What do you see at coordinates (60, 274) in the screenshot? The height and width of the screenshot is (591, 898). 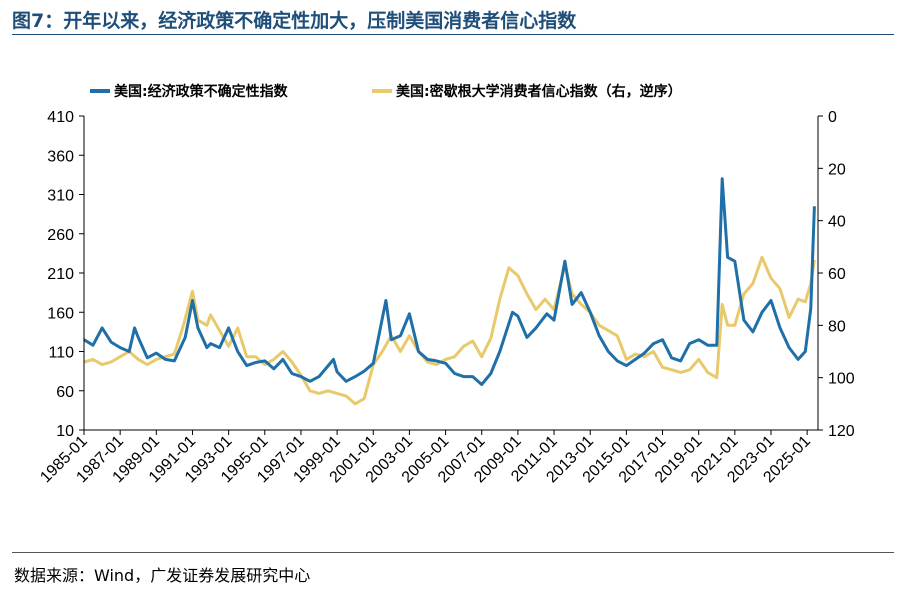 I see `y-left-tick-label: 210` at bounding box center [60, 274].